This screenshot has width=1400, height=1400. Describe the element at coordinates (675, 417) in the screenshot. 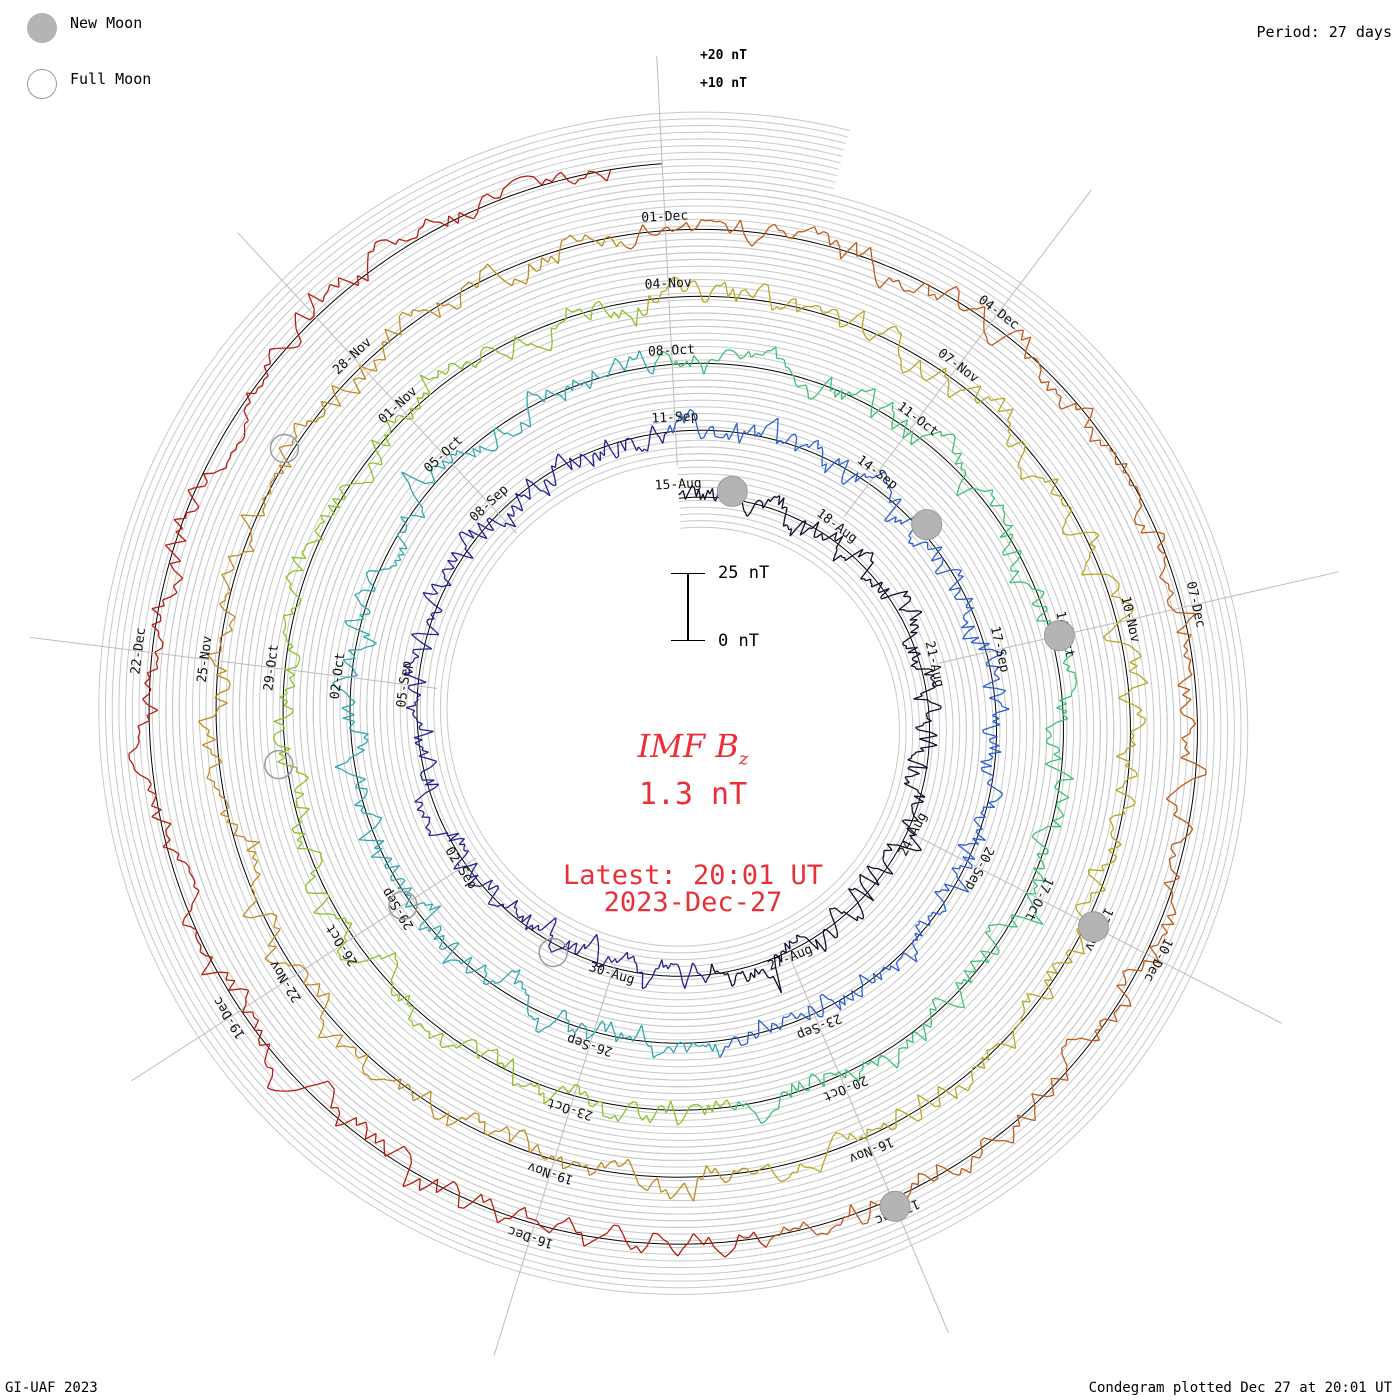

I see `date-label: 11-Sep` at that location.